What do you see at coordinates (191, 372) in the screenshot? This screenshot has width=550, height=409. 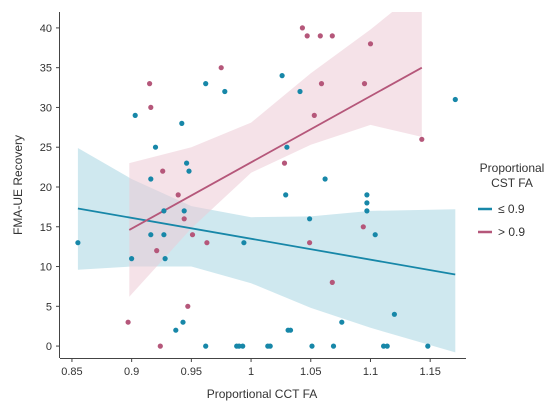 I see `x-tick-label: 0.95` at bounding box center [191, 372].